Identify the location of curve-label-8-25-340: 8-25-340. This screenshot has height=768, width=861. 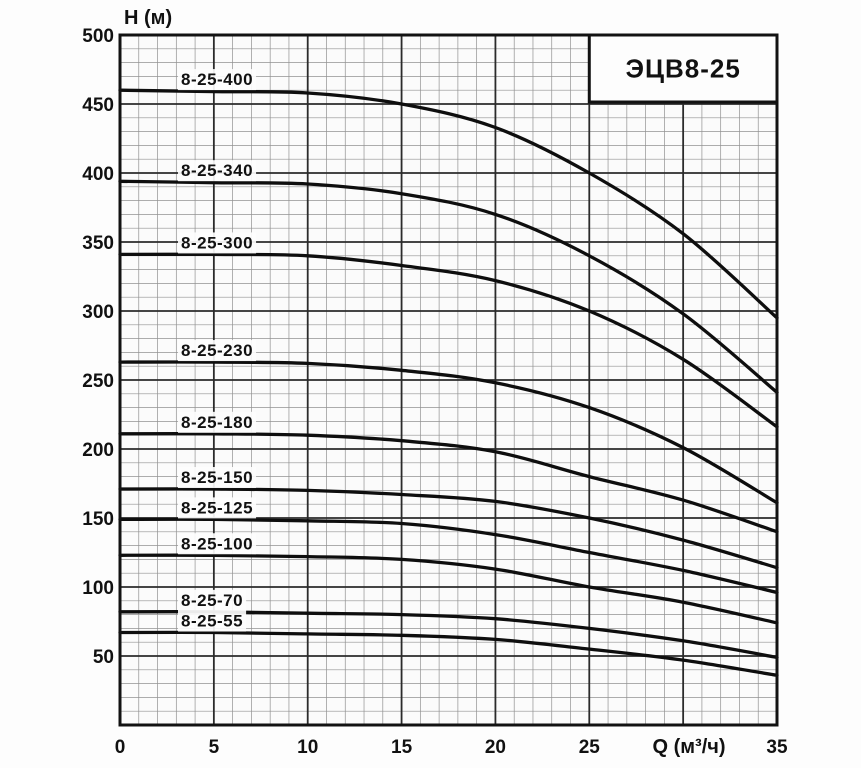
(217, 170).